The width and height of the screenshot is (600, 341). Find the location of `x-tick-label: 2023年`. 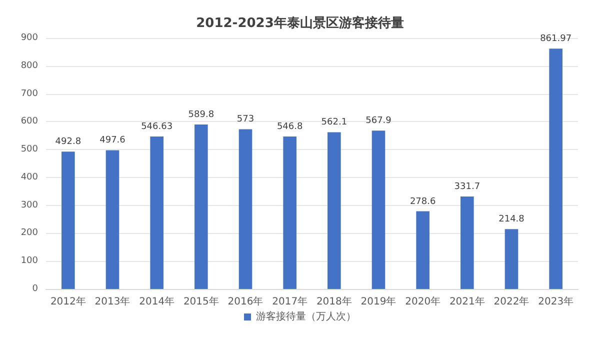

x-tick-label: 2023年 is located at coordinates (556, 302).